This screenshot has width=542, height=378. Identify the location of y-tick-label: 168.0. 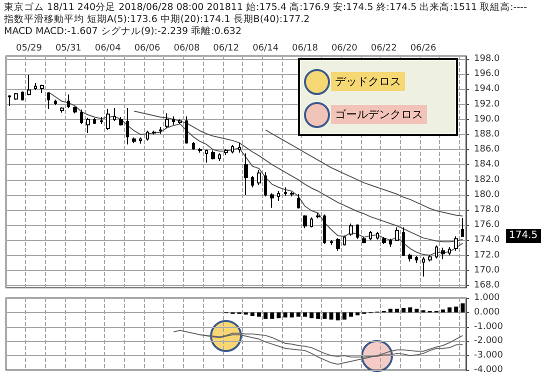
(487, 285).